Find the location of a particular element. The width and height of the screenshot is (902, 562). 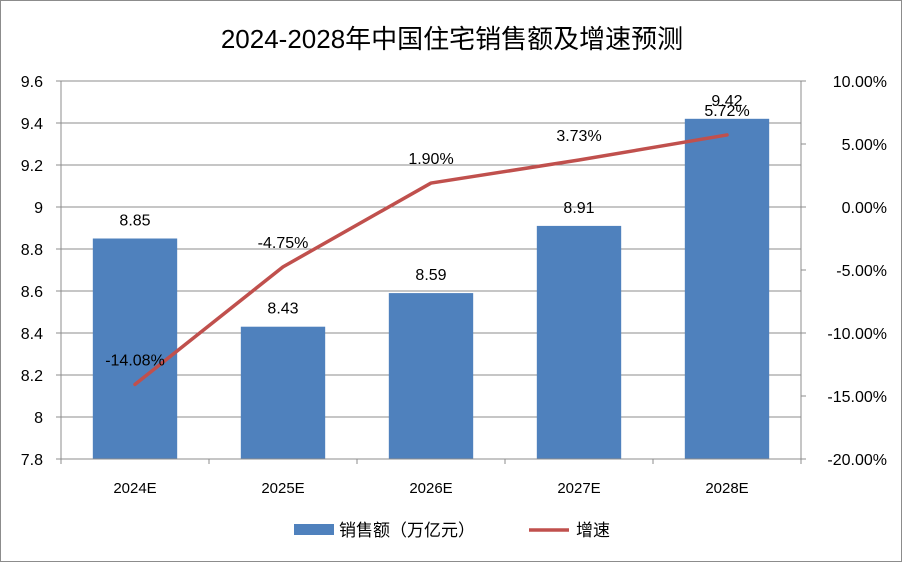

x-tick-label: 2024E is located at coordinates (134, 488).